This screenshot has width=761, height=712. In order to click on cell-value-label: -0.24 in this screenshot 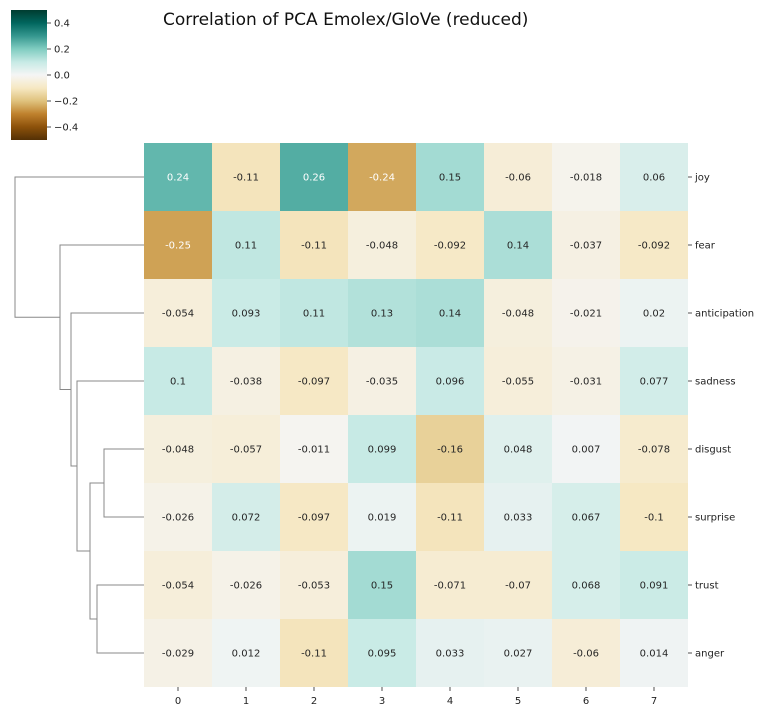, I will do `click(382, 178)`.